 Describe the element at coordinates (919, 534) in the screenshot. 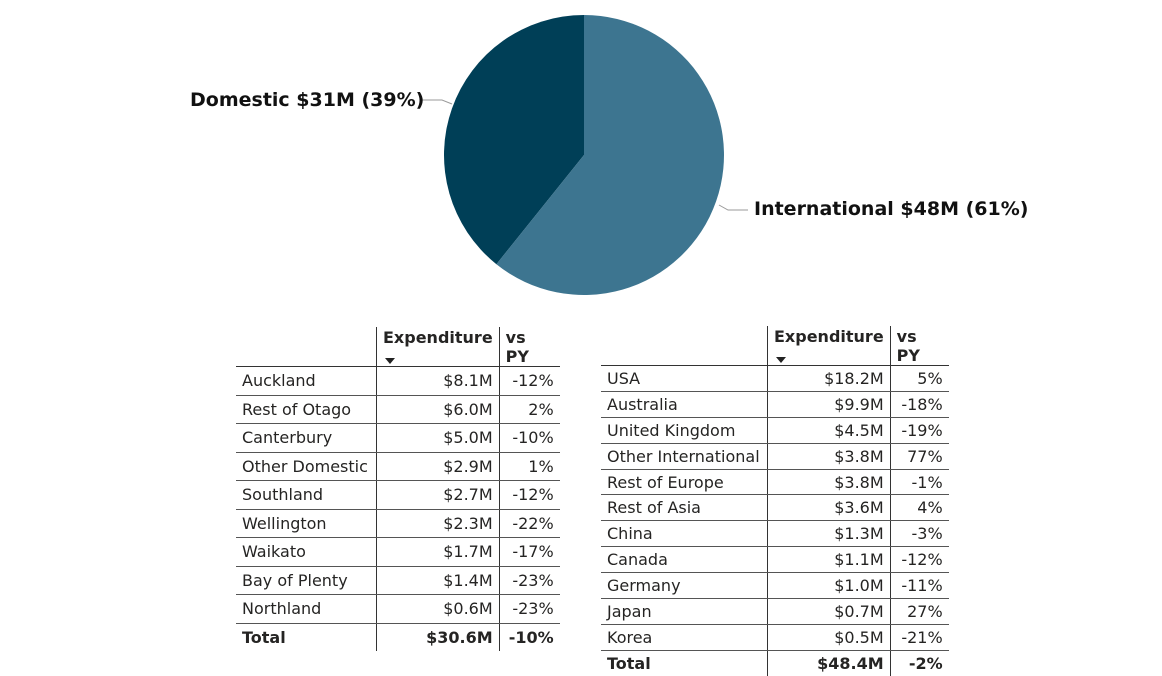

I see `row-vs-py: -3%` at that location.